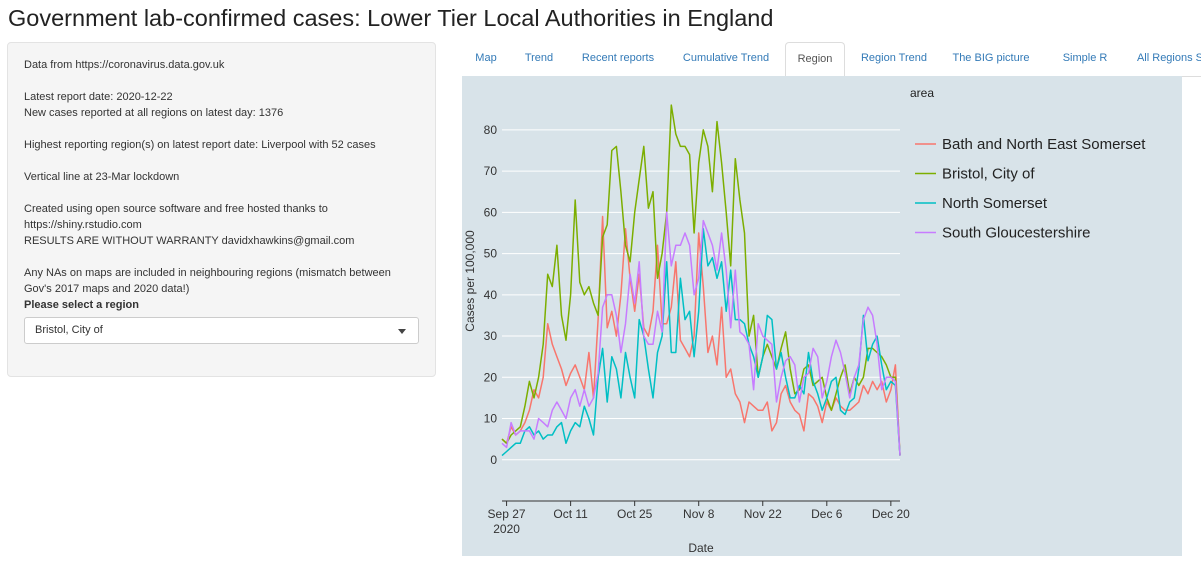 The image size is (1201, 574). What do you see at coordinates (506, 529) in the screenshot?
I see `x-tick-sublabel: 2020` at bounding box center [506, 529].